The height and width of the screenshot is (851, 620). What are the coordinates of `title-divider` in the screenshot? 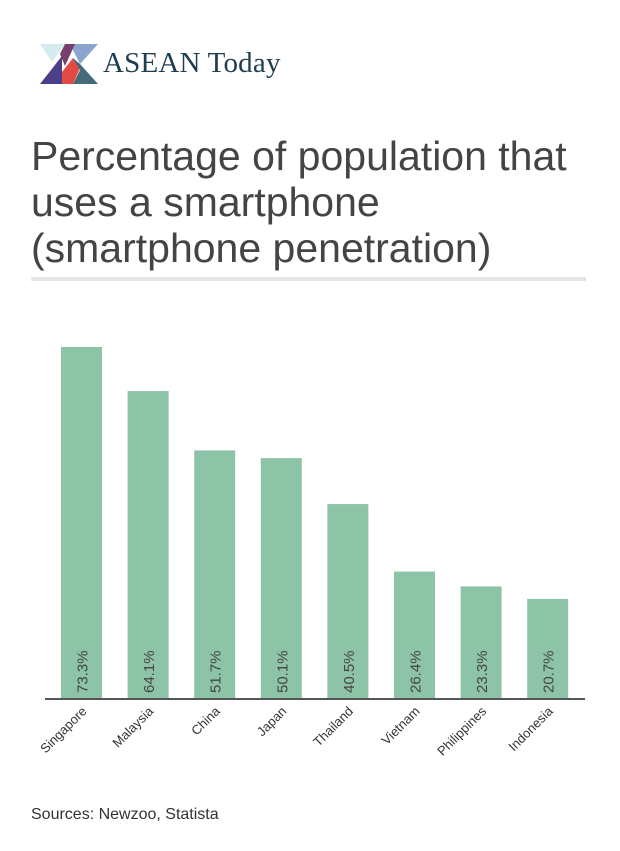 It's located at (308, 279).